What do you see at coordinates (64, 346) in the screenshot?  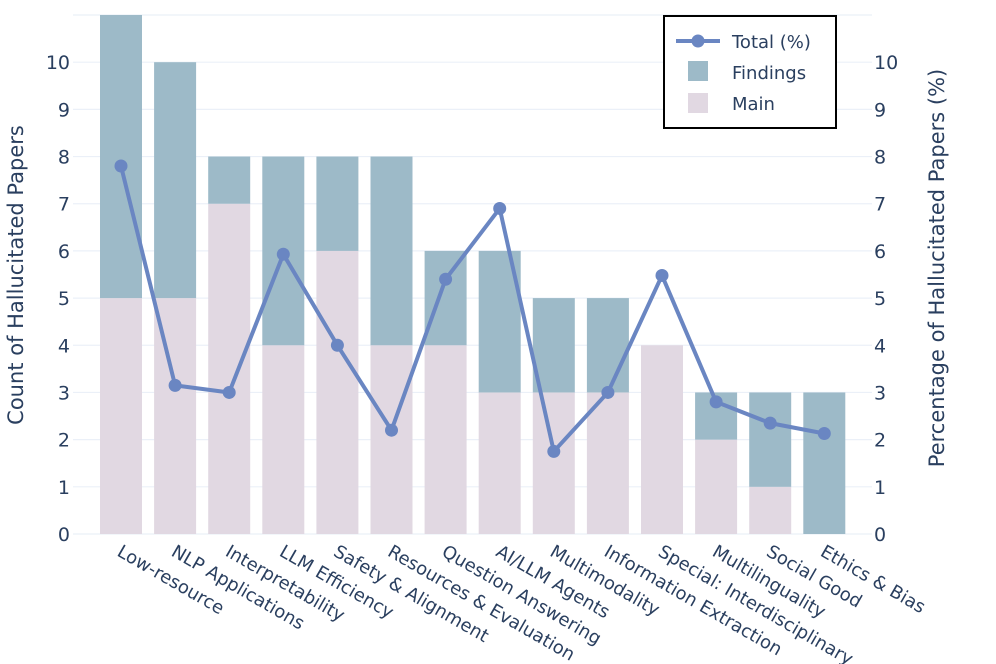 I see `left-tick-label: 4` at bounding box center [64, 346].